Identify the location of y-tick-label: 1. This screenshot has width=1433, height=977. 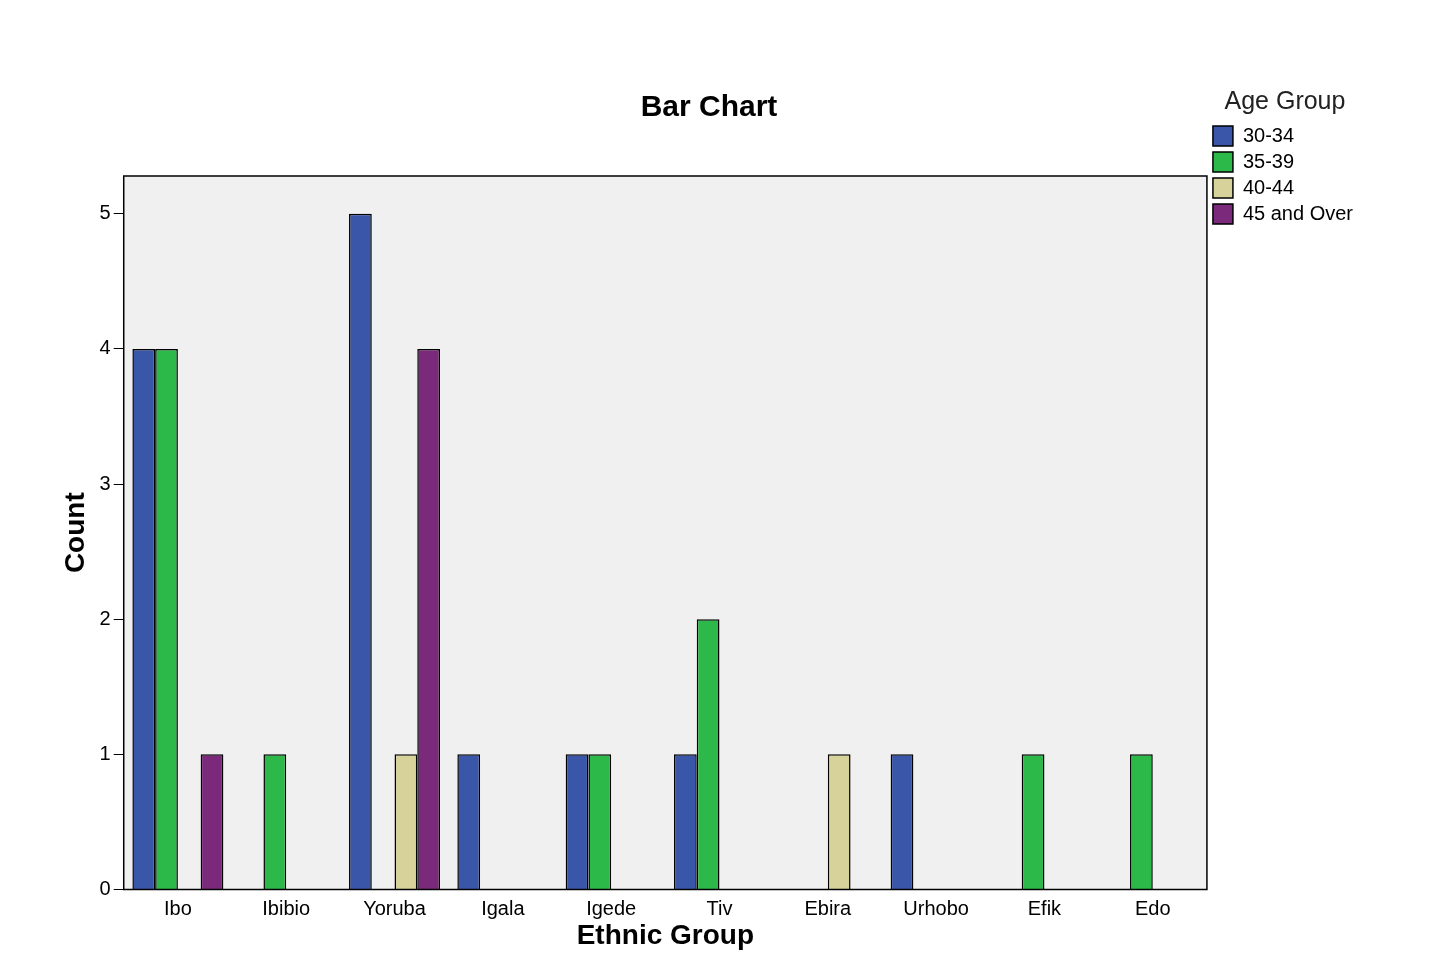
(105, 752).